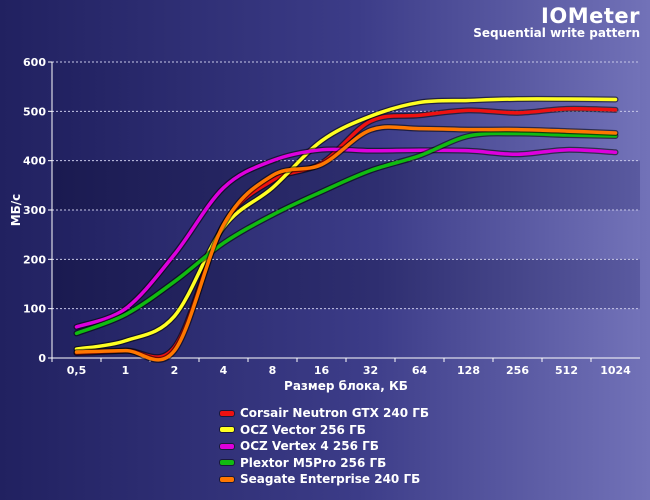 The width and height of the screenshot is (650, 500). I want to click on y-axis-label: МБ/с, so click(16, 210).